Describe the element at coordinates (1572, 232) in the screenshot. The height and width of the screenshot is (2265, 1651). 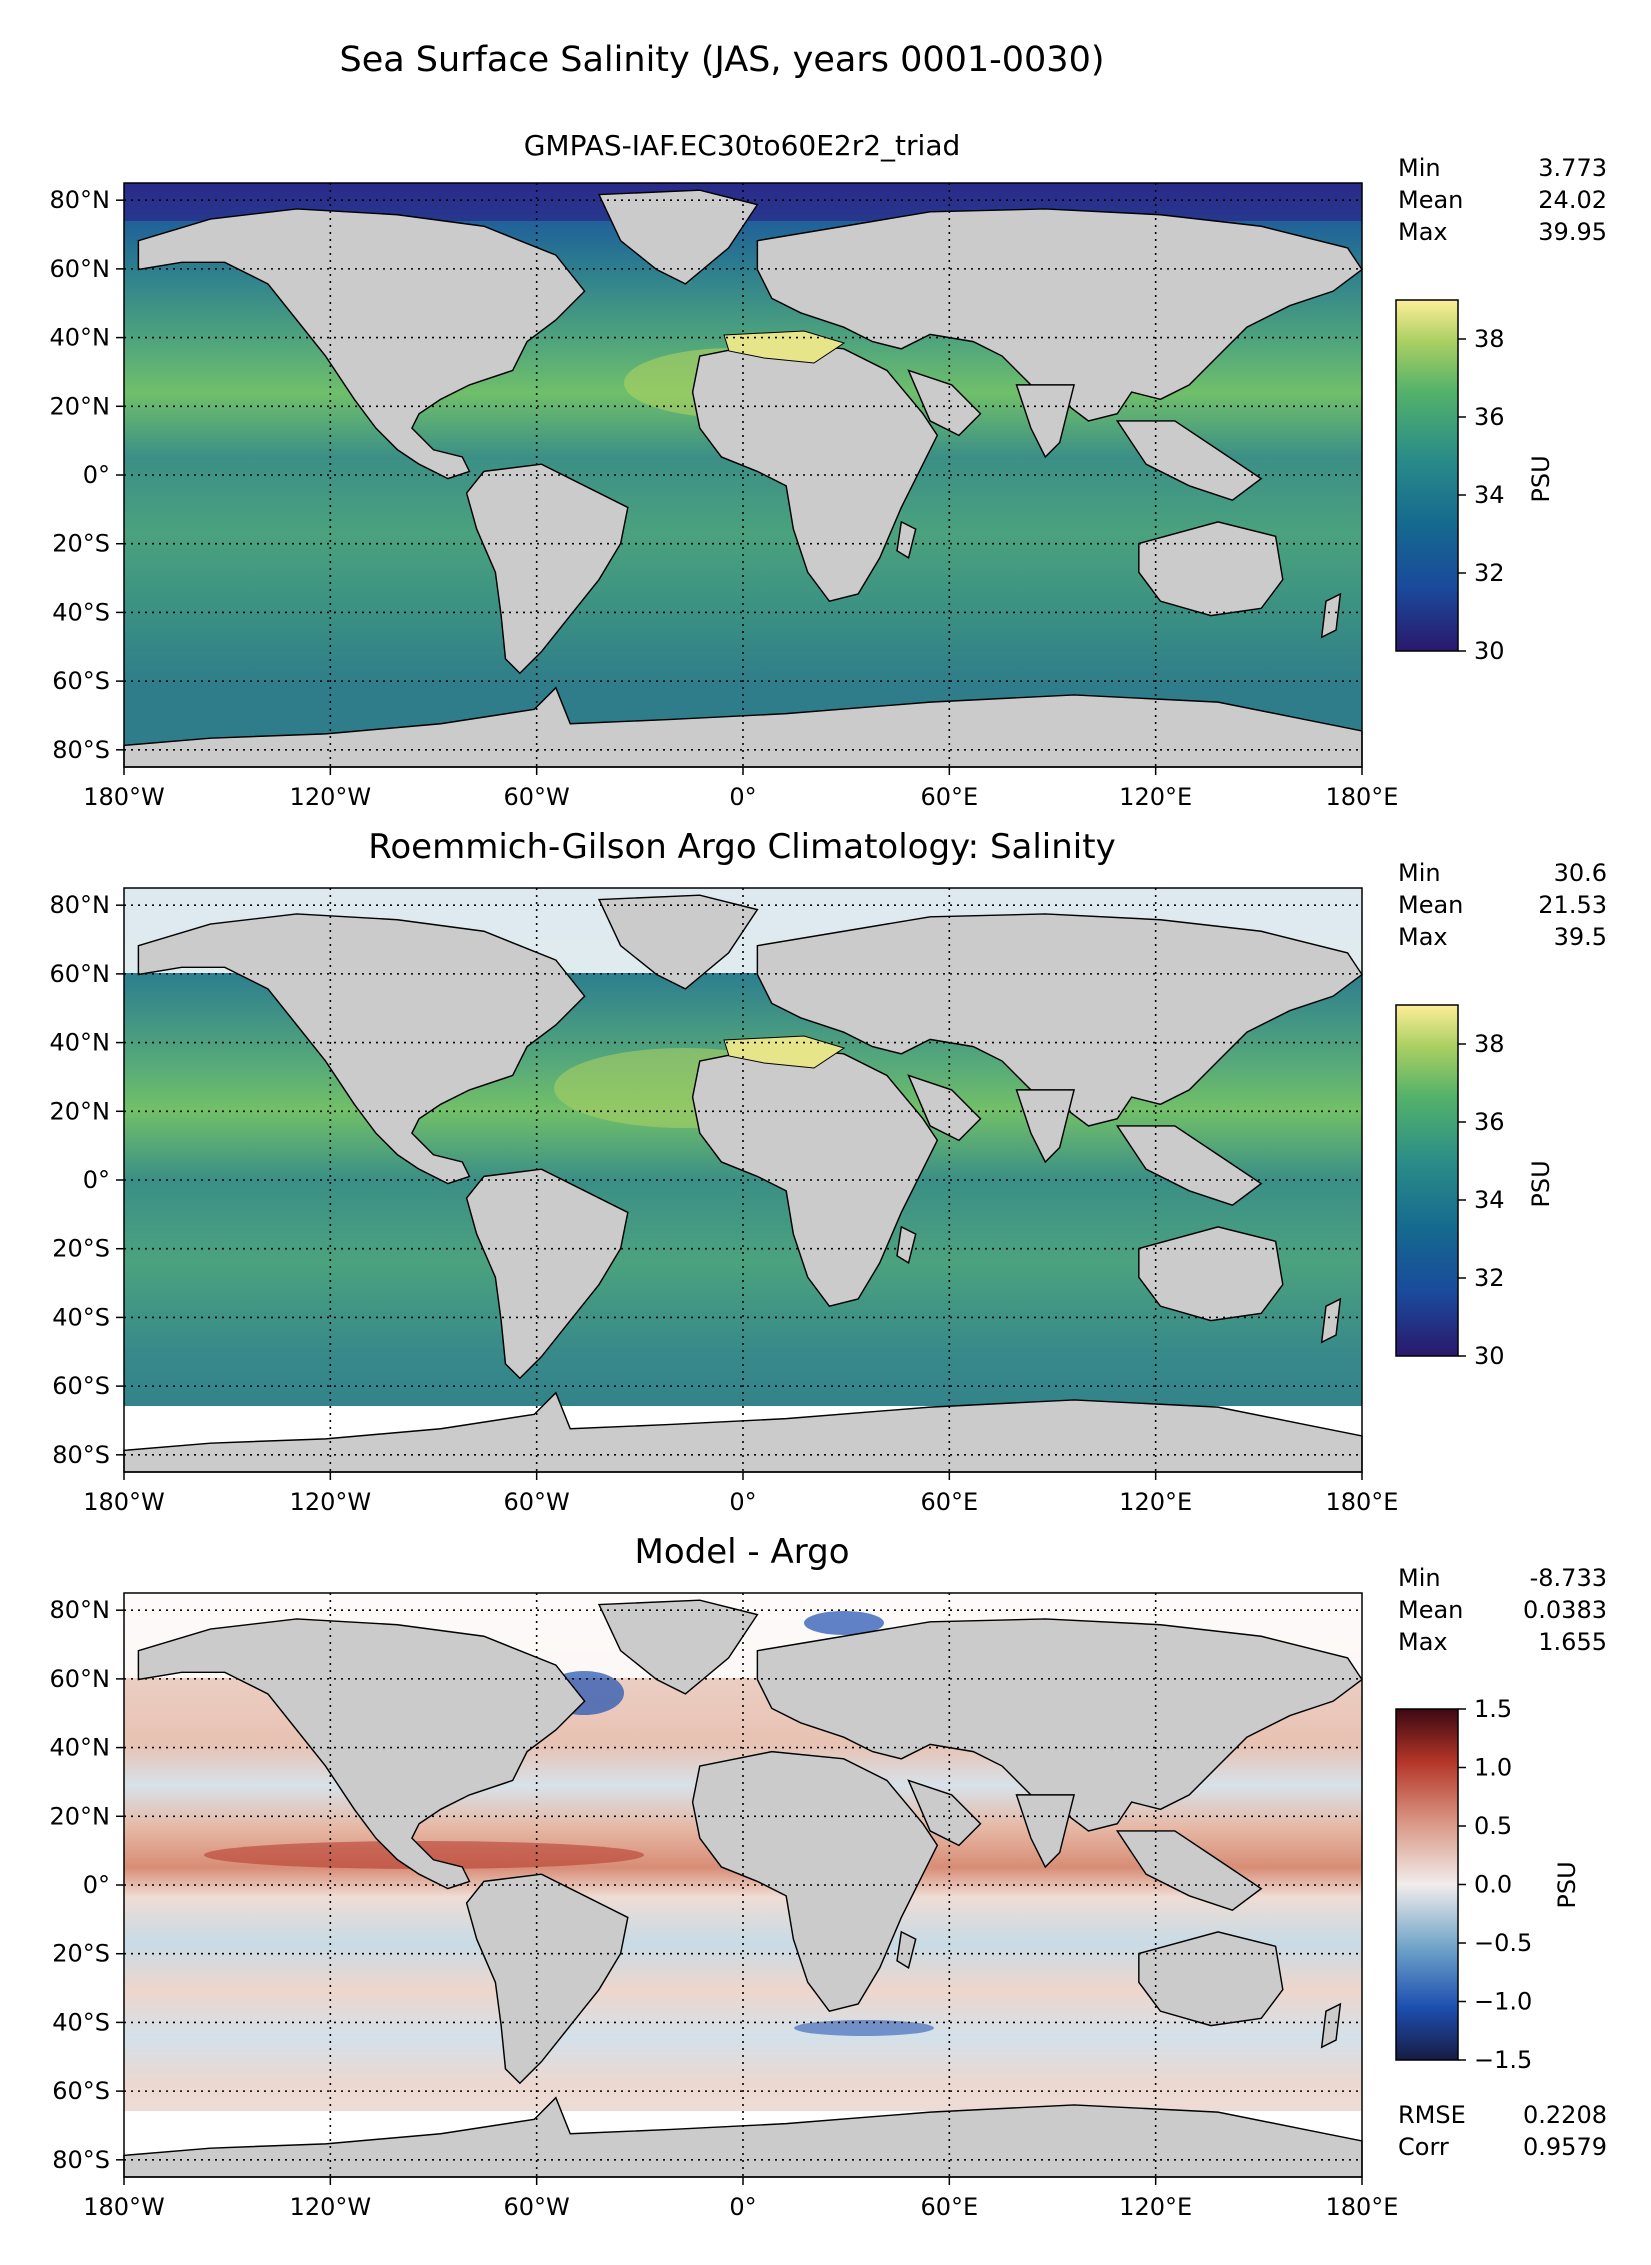
I see `stat-value: 39.95` at that location.